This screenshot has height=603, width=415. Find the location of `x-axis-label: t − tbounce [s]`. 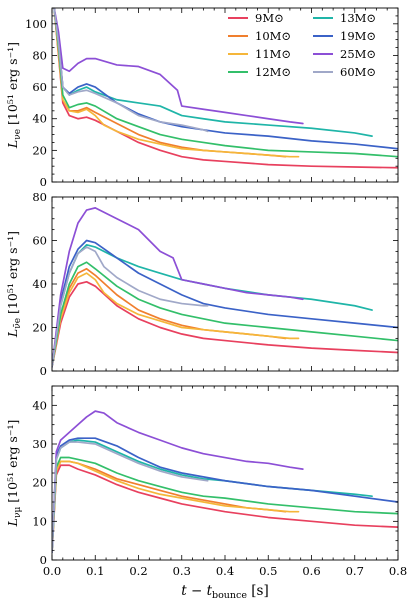

x-axis-label: t − tbounce [s] is located at coordinates (225, 592).